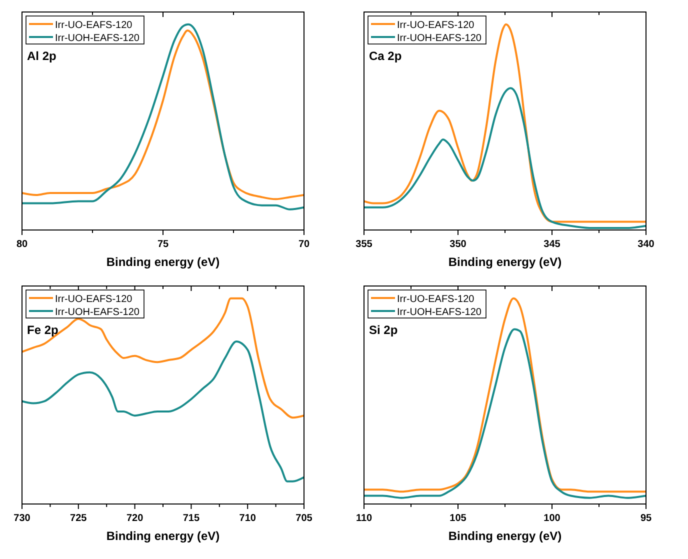  What do you see at coordinates (646, 518) in the screenshot?
I see `x-tick-label: 95` at bounding box center [646, 518].